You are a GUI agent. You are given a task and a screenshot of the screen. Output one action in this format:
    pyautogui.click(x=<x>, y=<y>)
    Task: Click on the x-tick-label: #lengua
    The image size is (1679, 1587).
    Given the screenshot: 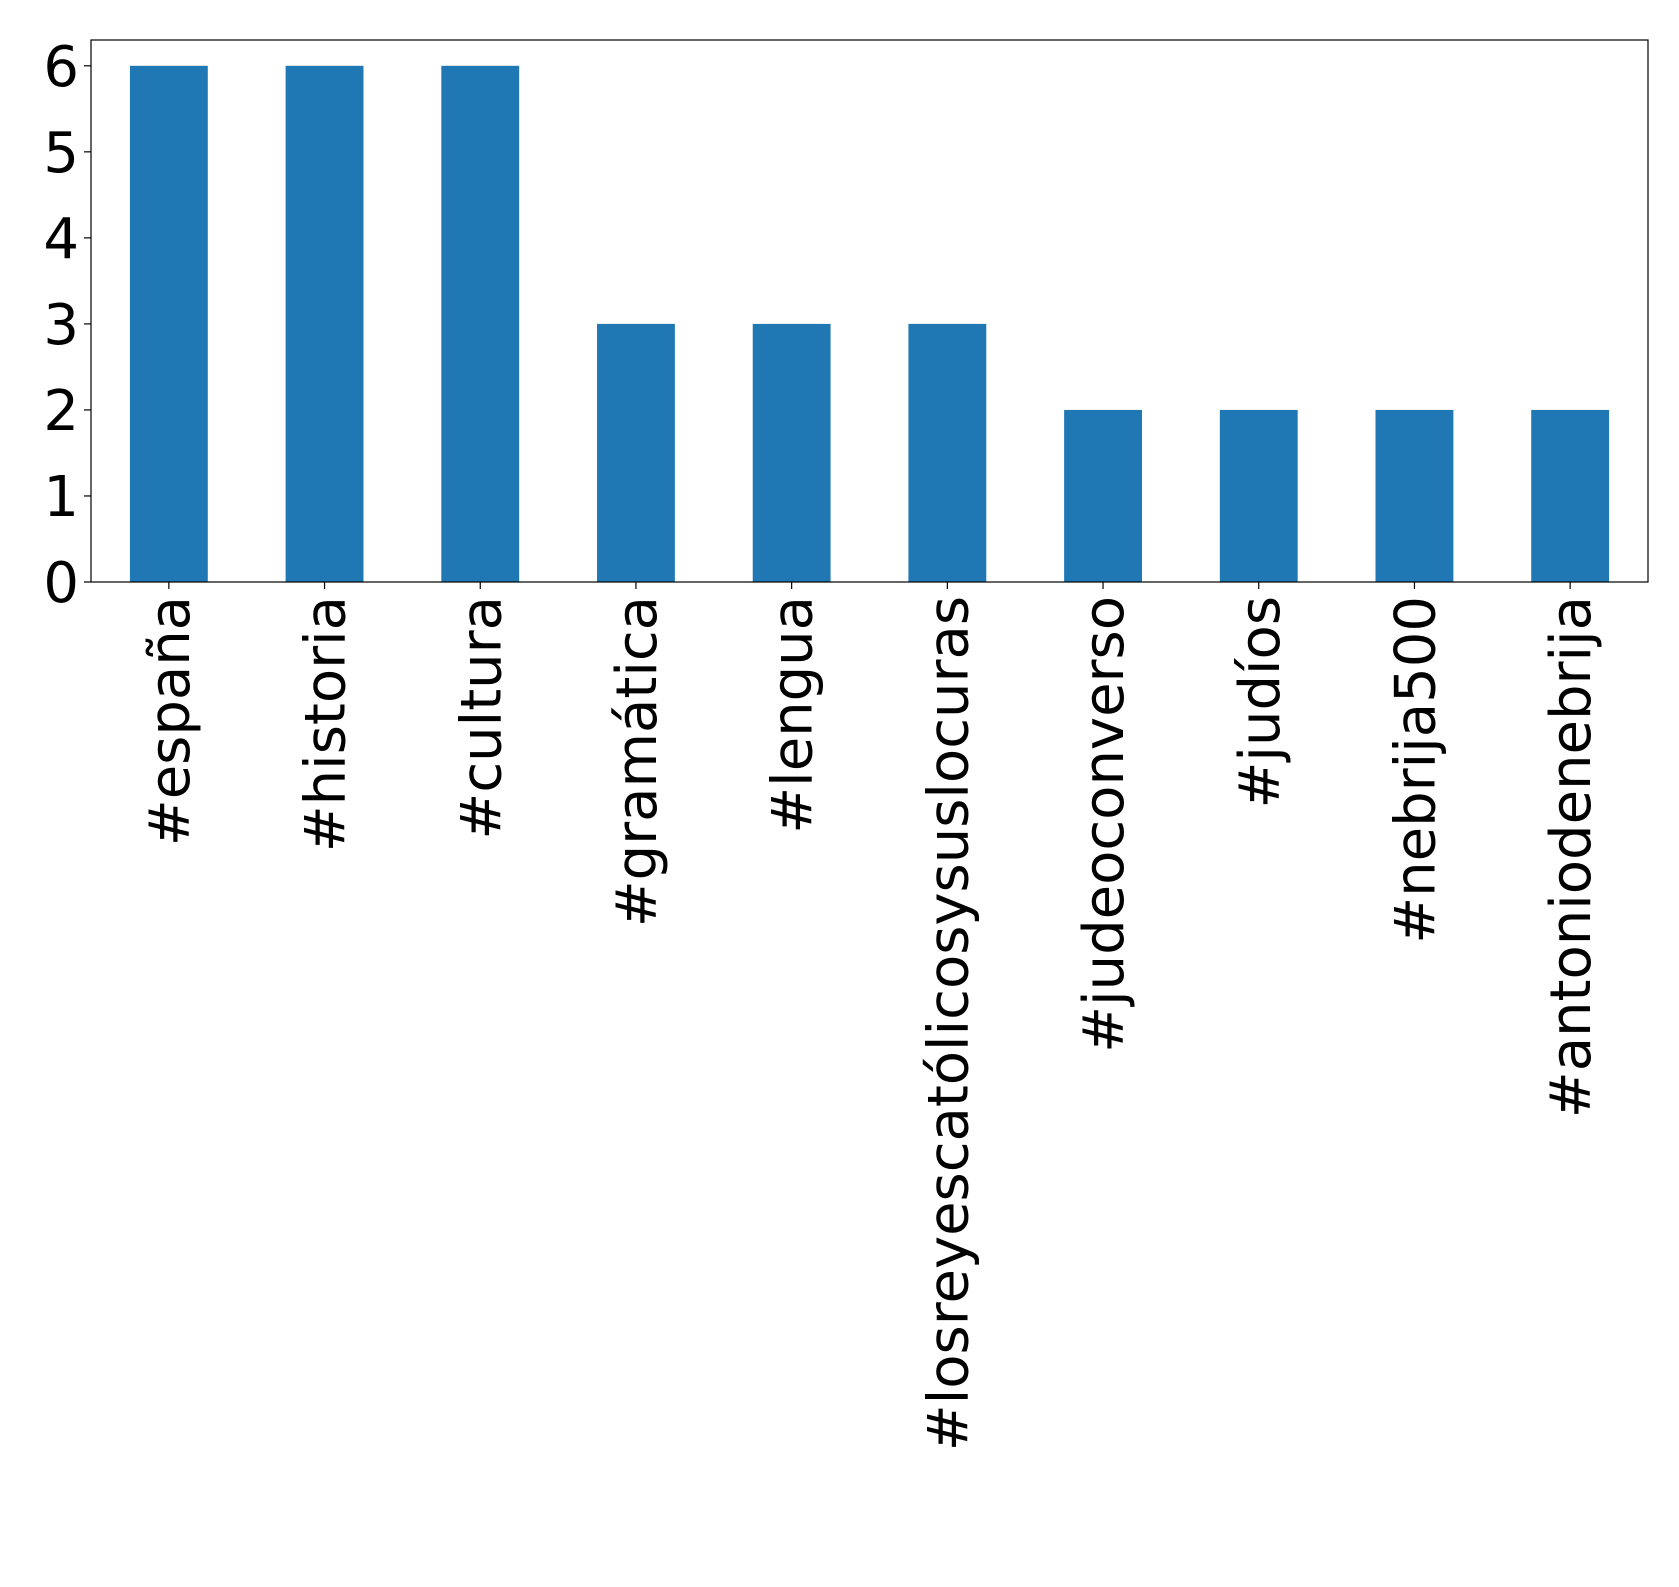 What is the action you would take?
    pyautogui.click(x=793, y=715)
    